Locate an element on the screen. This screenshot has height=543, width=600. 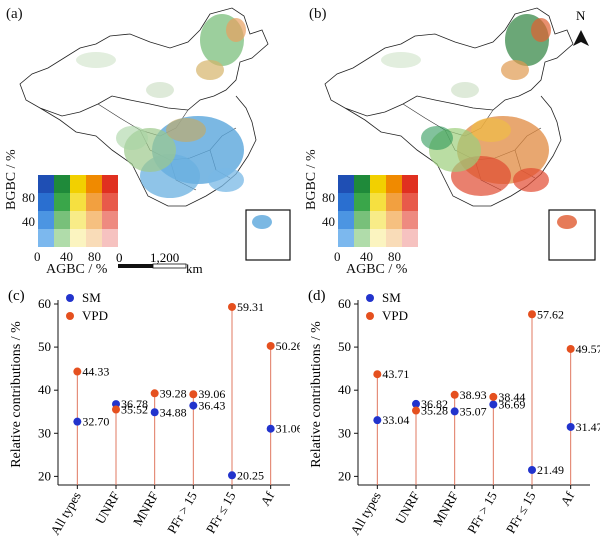
vpd-data-label: 49.57 is located at coordinates (588, 349).